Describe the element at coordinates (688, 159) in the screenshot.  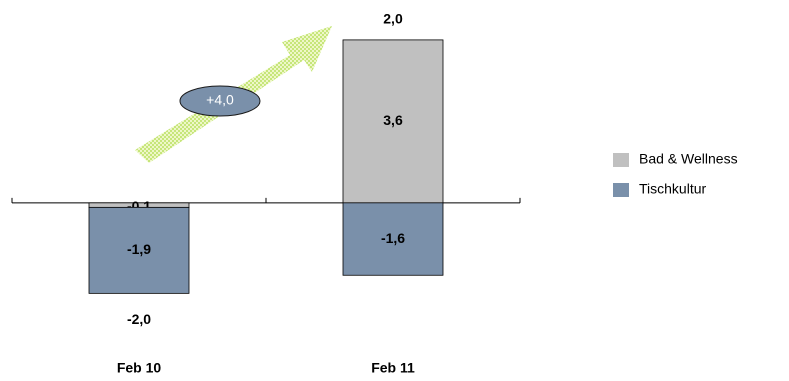
I see `legend-label: Bad & Wellness` at that location.